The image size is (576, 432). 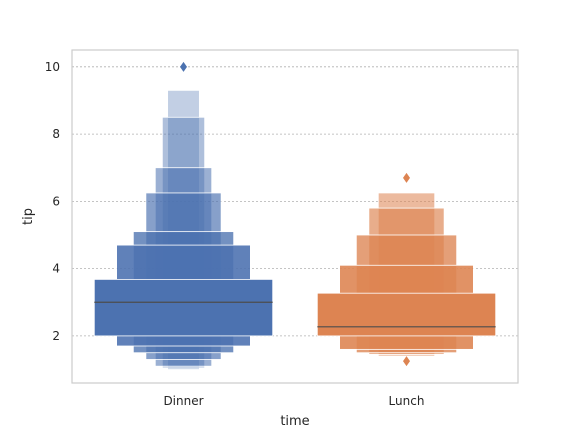 What do you see at coordinates (407, 401) in the screenshot?
I see `x-tick-label: Lunch` at bounding box center [407, 401].